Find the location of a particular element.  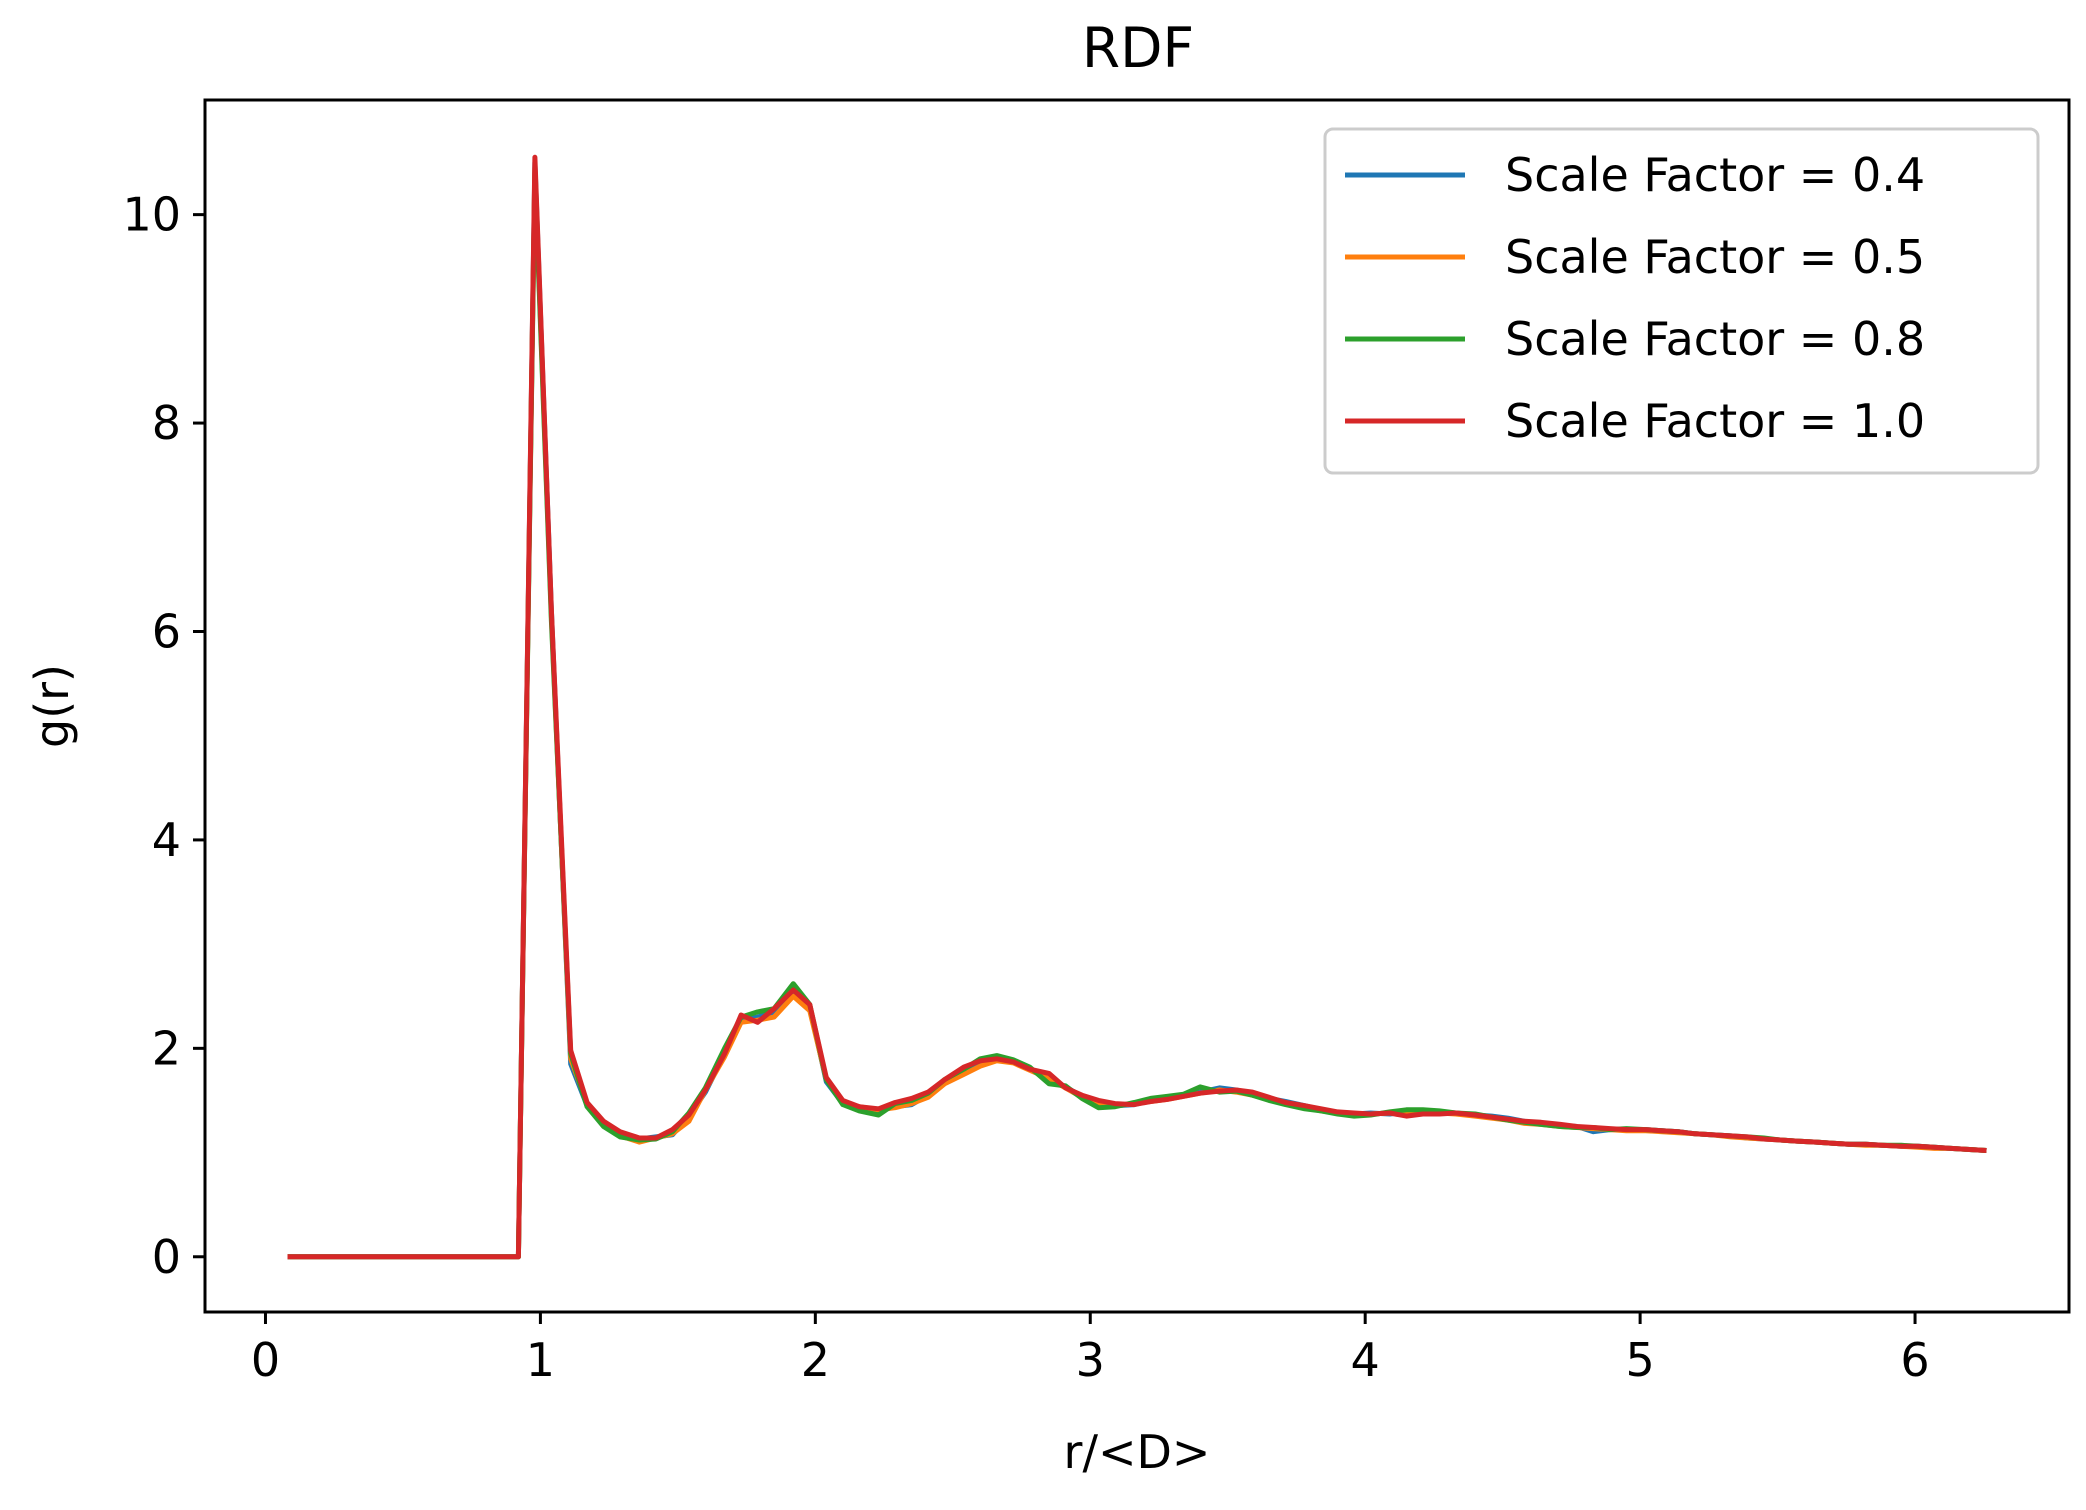

y-axis-label: g(r) is located at coordinates (52, 706).